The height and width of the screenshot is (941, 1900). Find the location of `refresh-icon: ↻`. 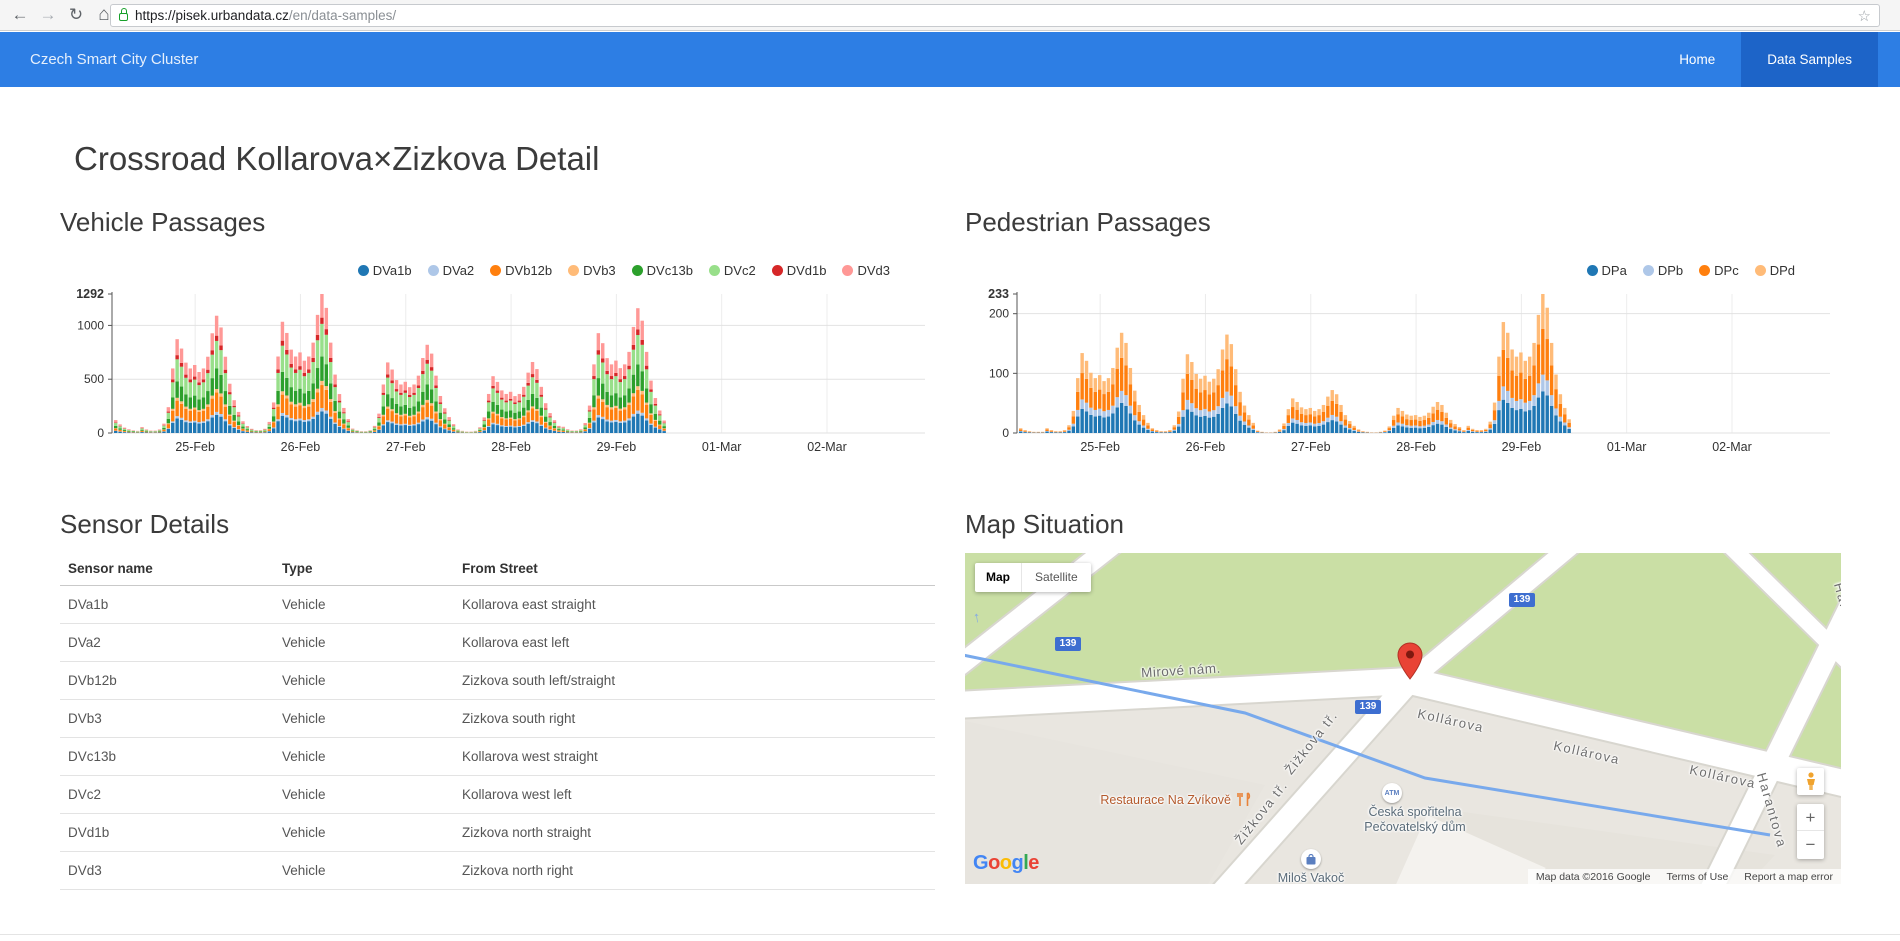

refresh-icon: ↻ is located at coordinates (76, 14).